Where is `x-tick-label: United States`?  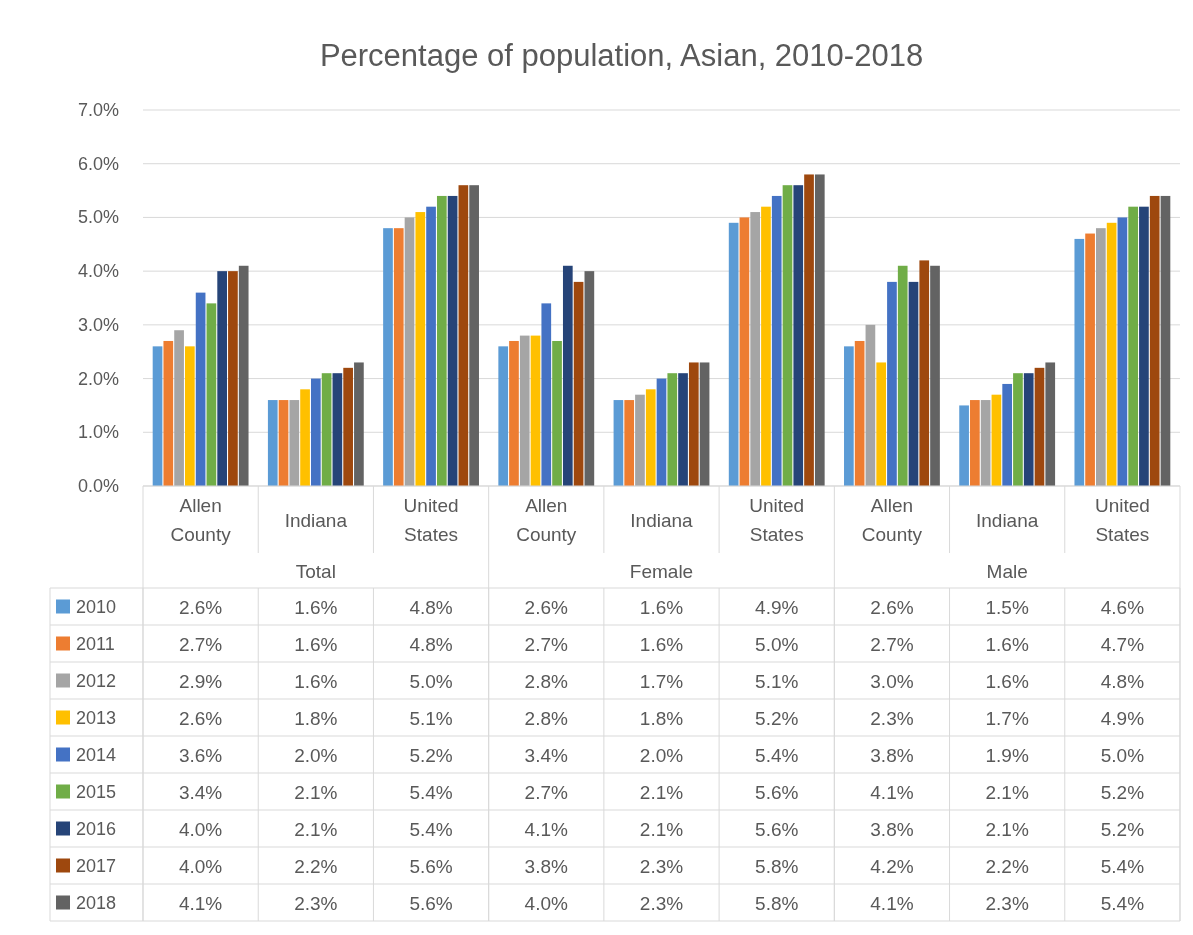
x-tick-label: United States is located at coordinates (777, 520).